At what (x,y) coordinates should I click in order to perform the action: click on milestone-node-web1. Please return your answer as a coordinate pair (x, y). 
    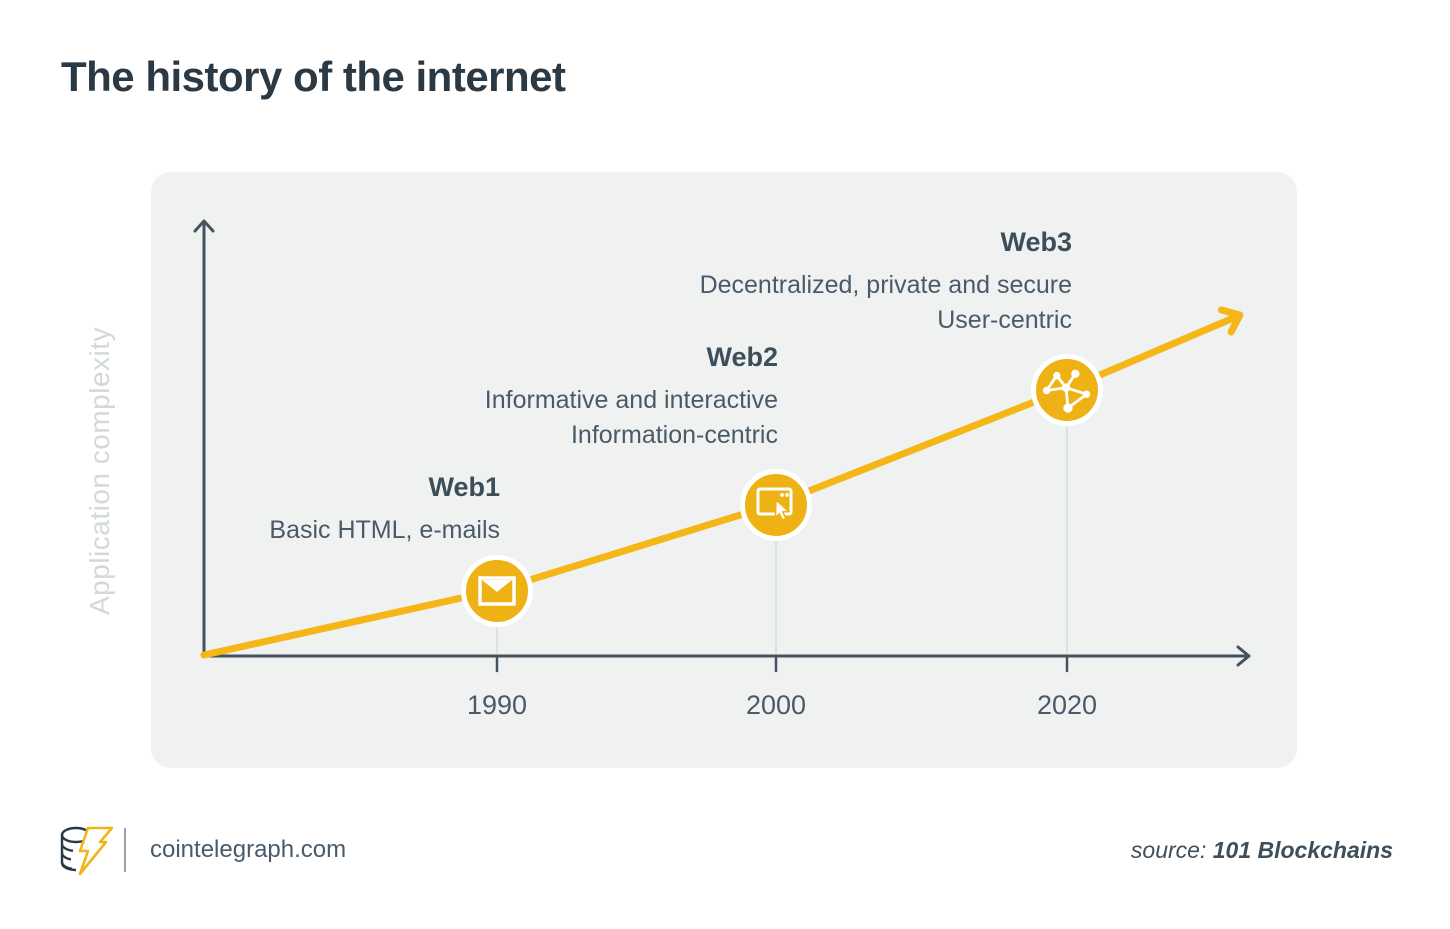
    Looking at the image, I should click on (497, 591).